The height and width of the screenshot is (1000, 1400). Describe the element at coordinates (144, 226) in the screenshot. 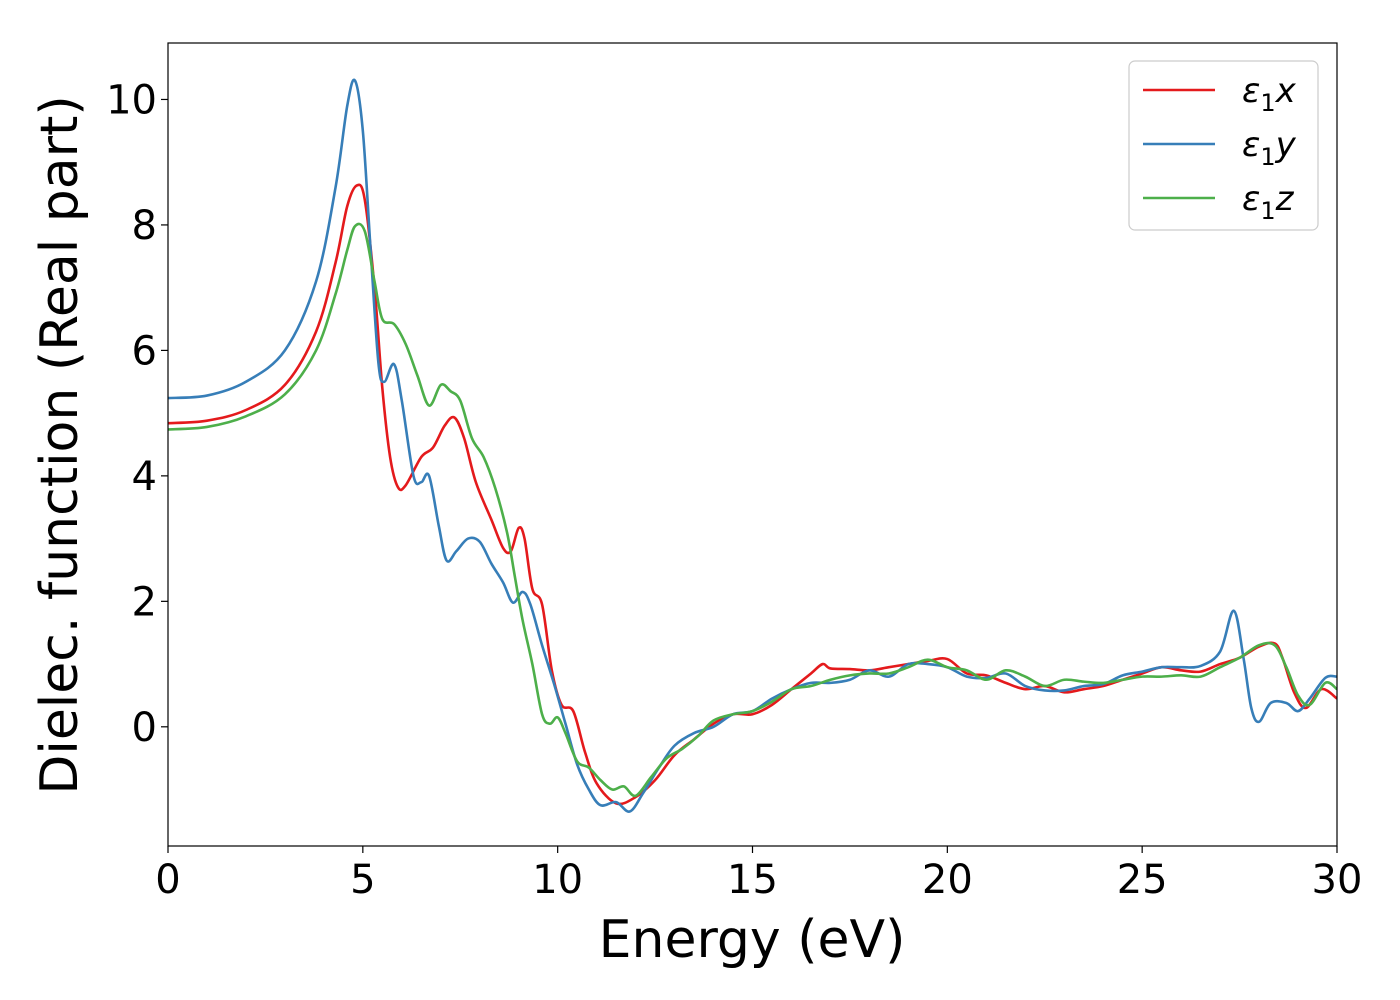

I see `y-tick-label: 8` at that location.